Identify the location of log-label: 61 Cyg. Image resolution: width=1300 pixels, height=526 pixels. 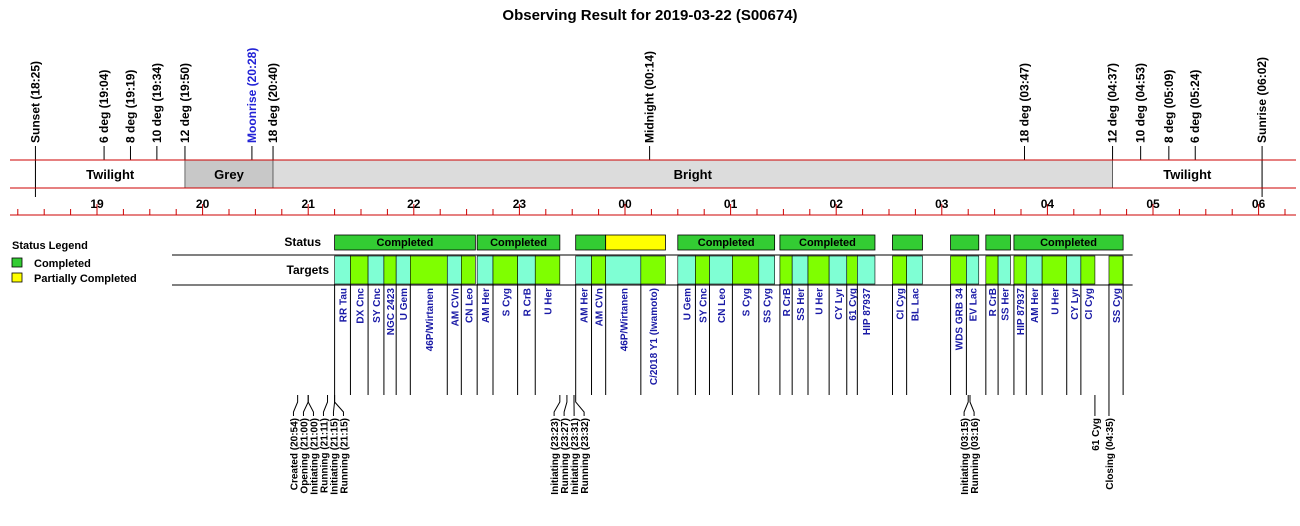
(1096, 434).